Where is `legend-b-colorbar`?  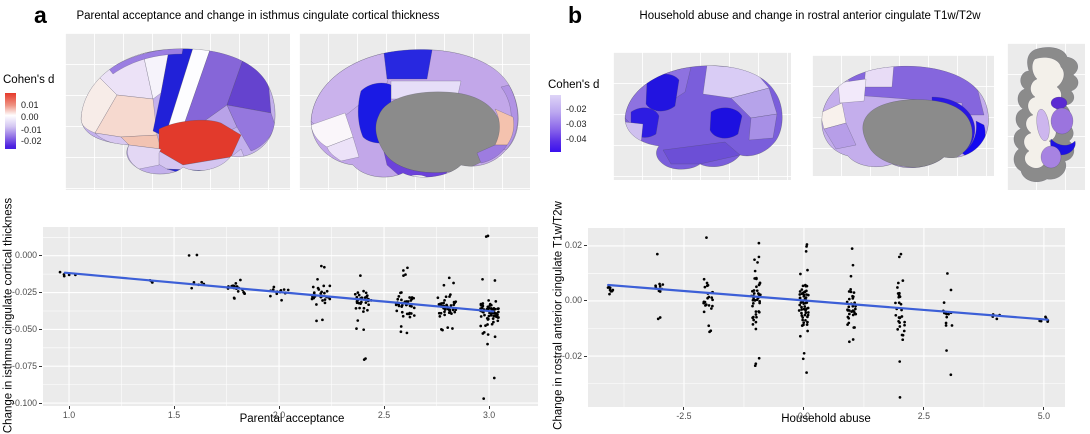 legend-b-colorbar is located at coordinates (555, 123).